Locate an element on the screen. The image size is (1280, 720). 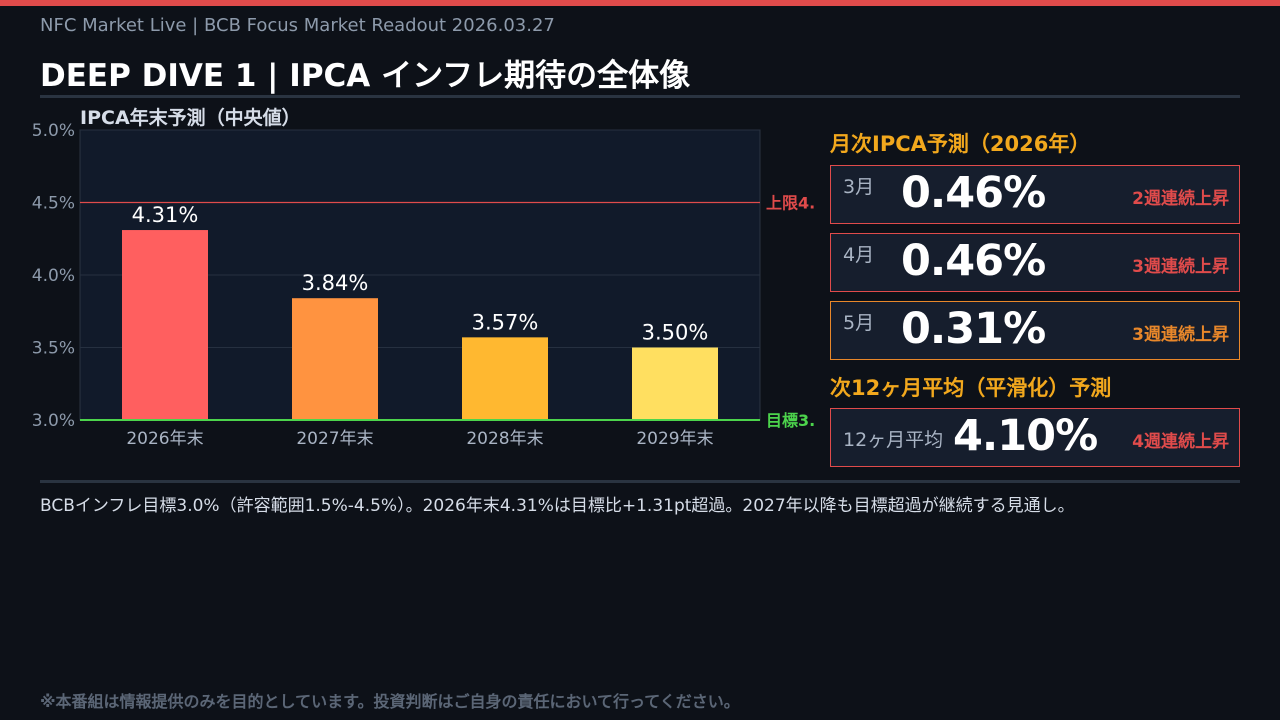
y-tick-label: 3.0% is located at coordinates (53, 421).